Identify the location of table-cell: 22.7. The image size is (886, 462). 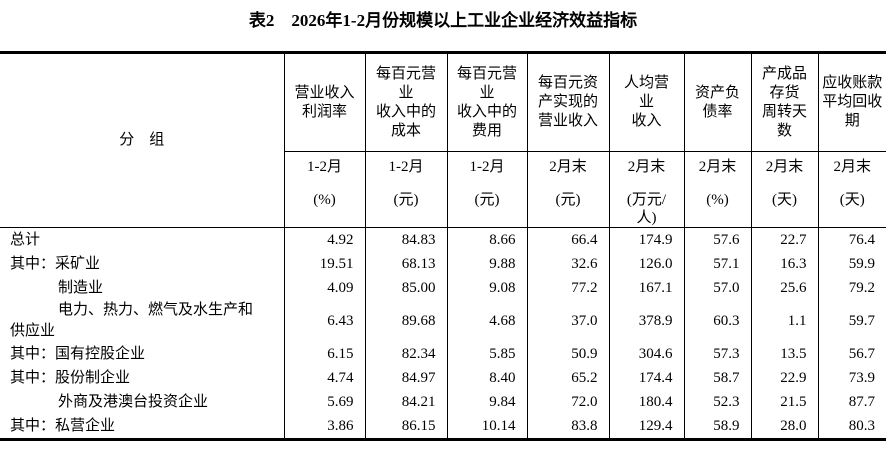
(784, 239).